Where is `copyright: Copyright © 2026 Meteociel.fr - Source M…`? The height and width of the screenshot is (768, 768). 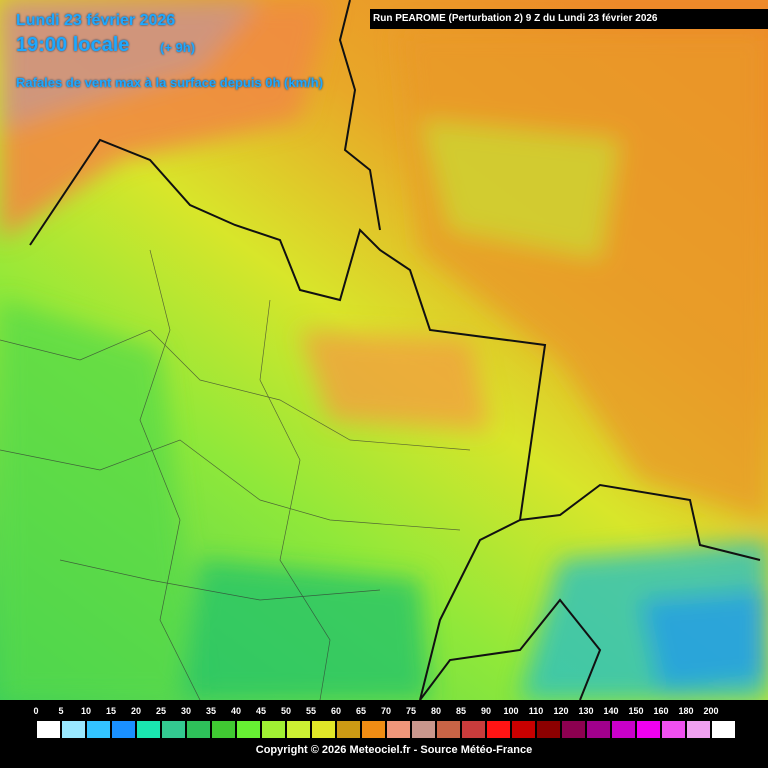
copyright: Copyright © 2026 Meteociel.fr - Source M… is located at coordinates (394, 750).